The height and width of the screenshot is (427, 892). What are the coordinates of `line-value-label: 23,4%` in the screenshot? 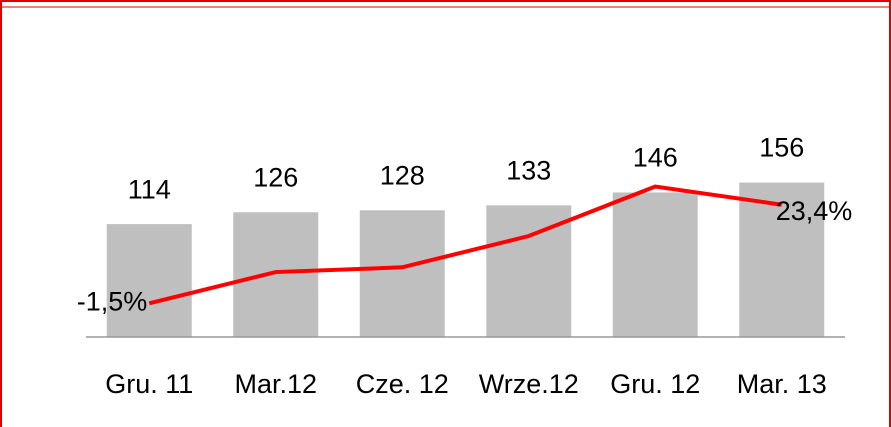 It's located at (814, 211).